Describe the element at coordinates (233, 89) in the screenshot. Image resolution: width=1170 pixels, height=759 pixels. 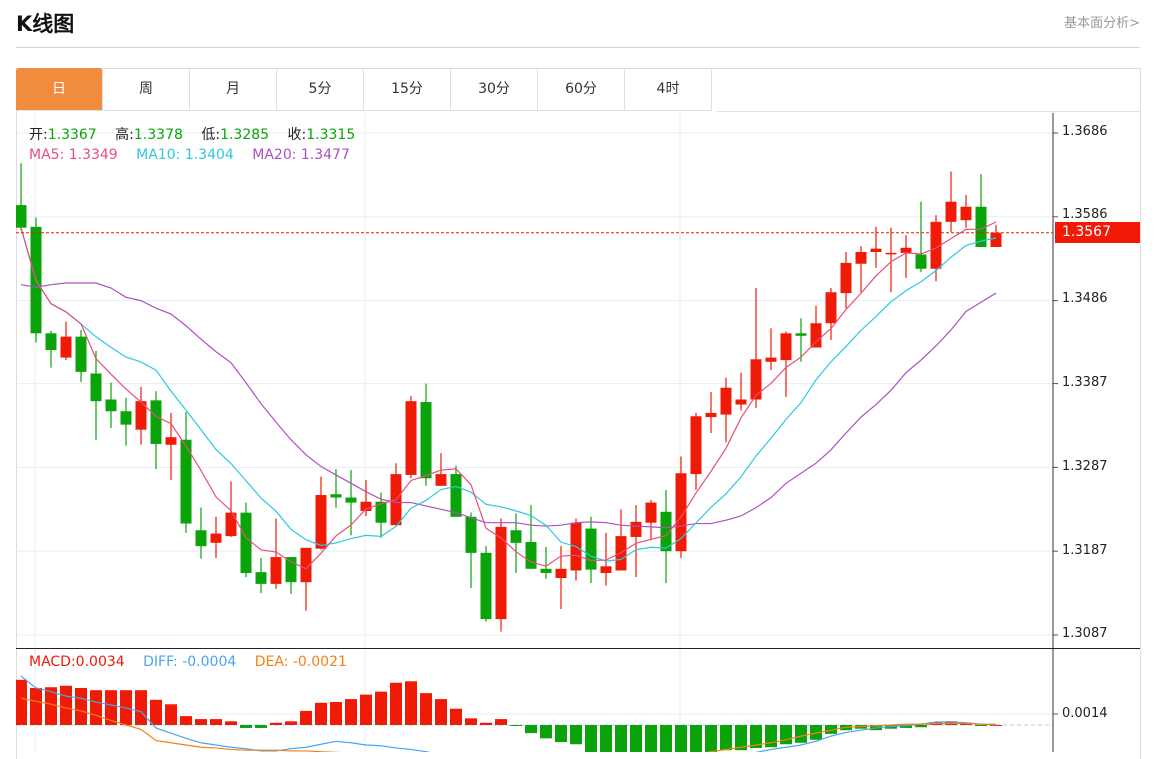
I see `tab-month: 月` at that location.